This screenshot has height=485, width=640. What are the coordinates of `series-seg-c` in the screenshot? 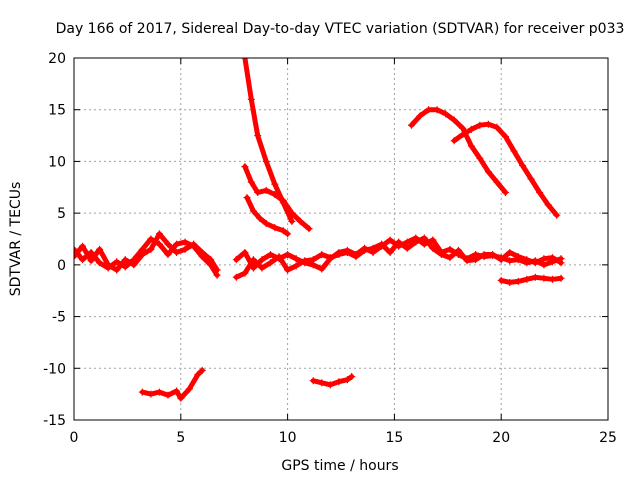 It's located at (172, 384).